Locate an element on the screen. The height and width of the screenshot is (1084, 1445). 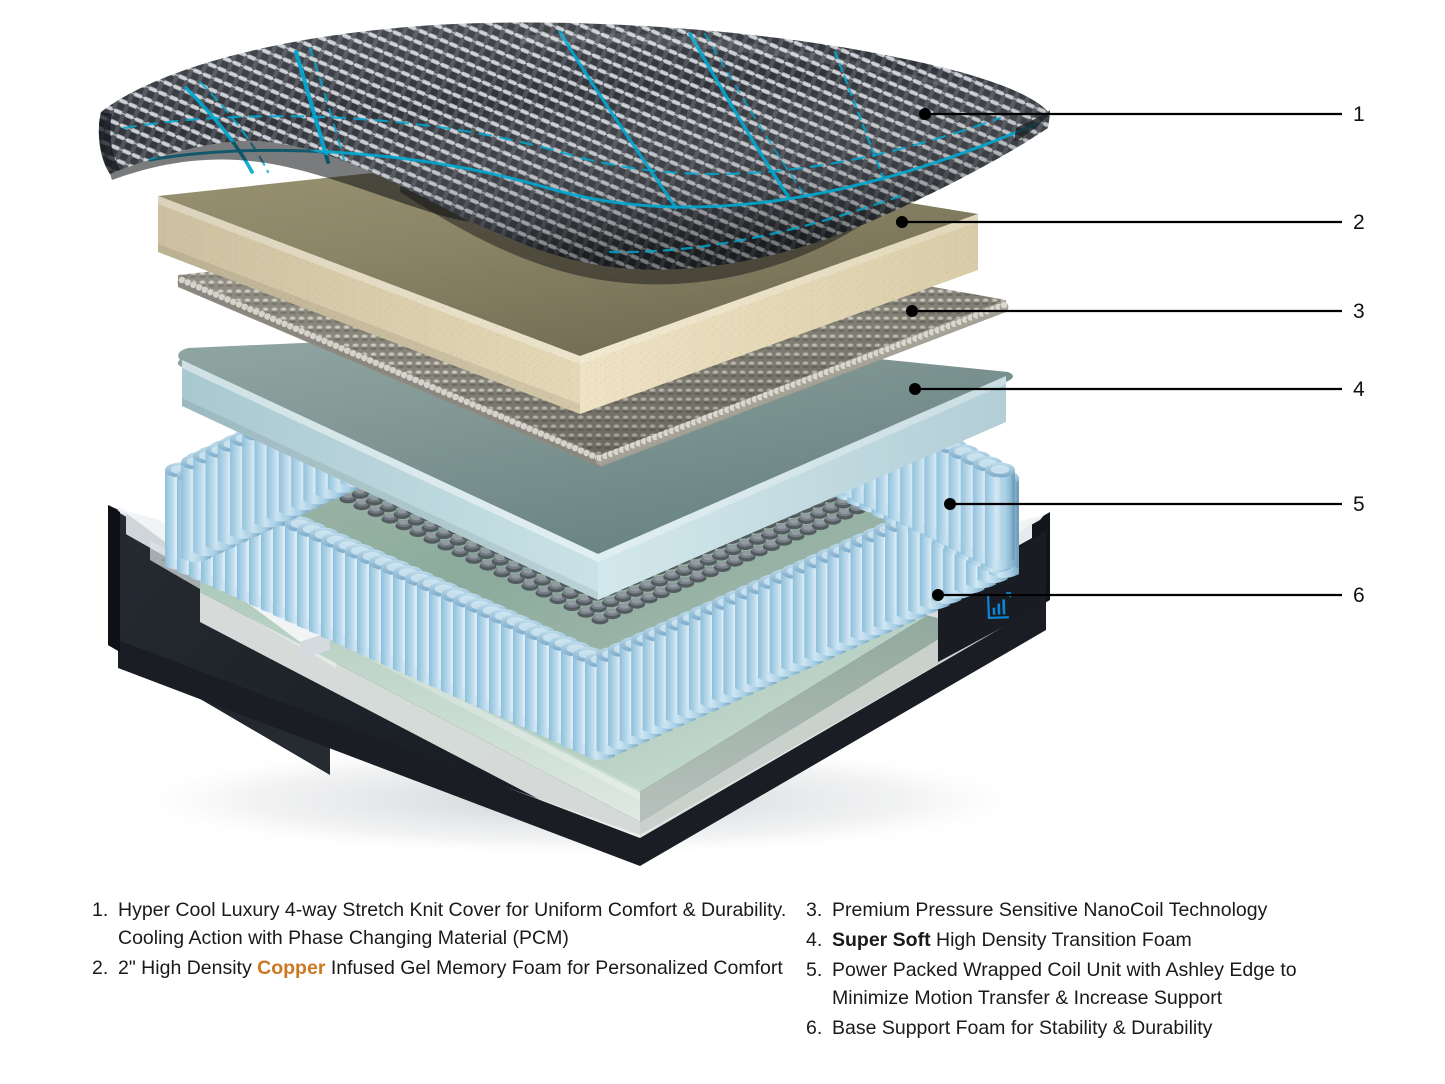
legend-text-run: High Density Transition Foam is located at coordinates (1061, 940).